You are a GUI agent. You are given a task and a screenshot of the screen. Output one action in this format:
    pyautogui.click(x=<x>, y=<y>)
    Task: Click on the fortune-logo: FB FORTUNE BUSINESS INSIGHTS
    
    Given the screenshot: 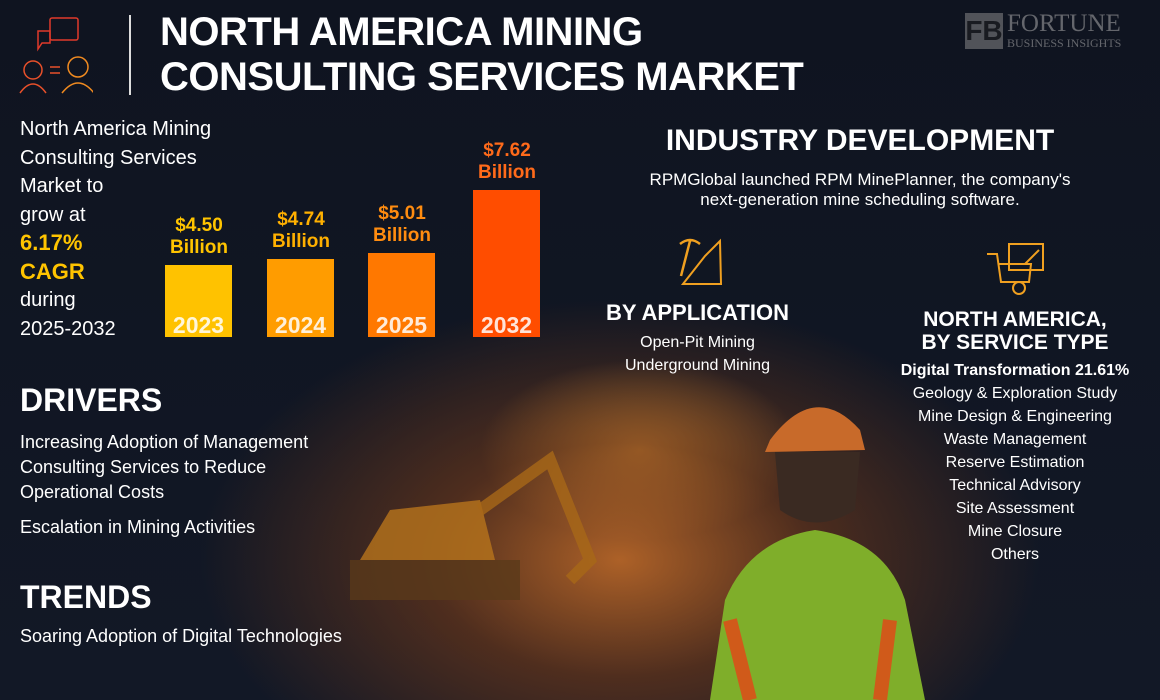 What is the action you would take?
    pyautogui.click(x=1043, y=30)
    